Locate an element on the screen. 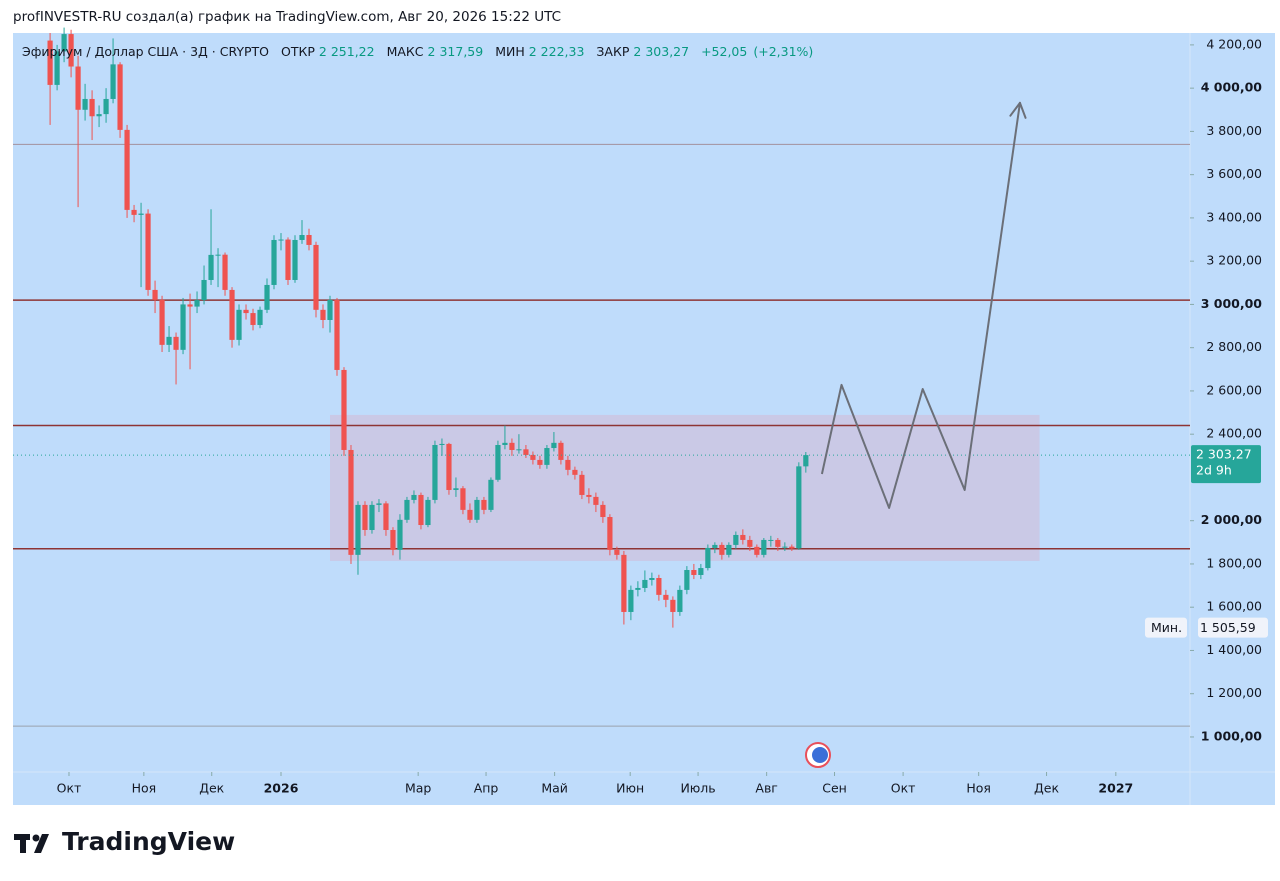  legend-item: (+2,31%) is located at coordinates (783, 51).